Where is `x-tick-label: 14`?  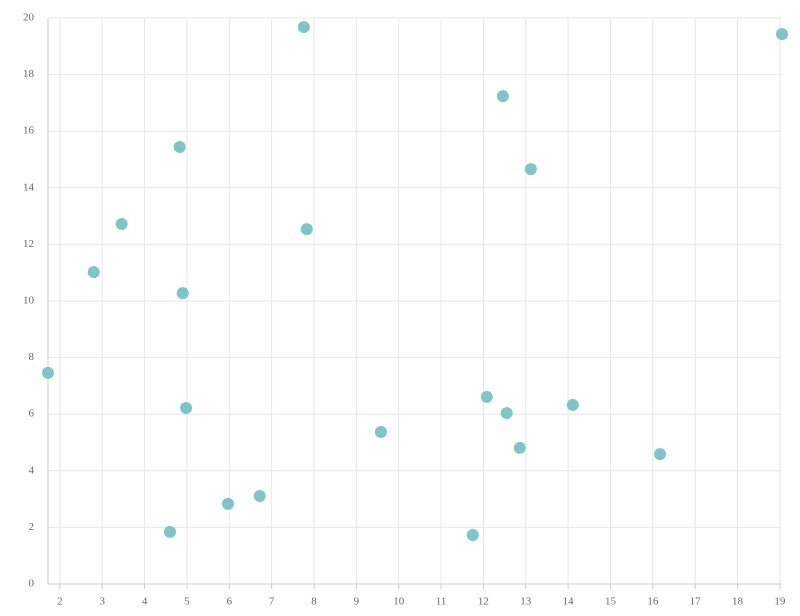 x-tick-label: 14 is located at coordinates (569, 602).